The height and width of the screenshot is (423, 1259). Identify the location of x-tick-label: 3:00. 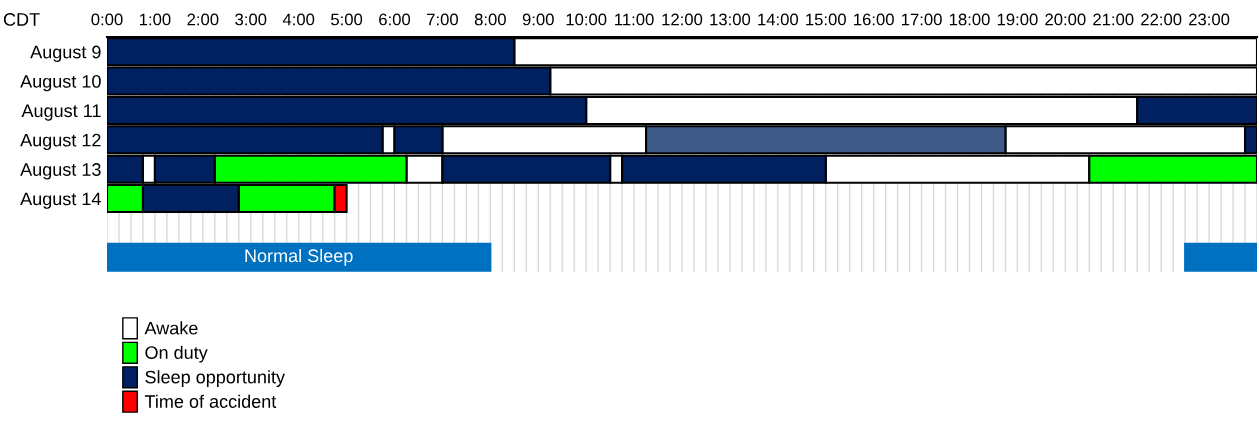
(251, 19).